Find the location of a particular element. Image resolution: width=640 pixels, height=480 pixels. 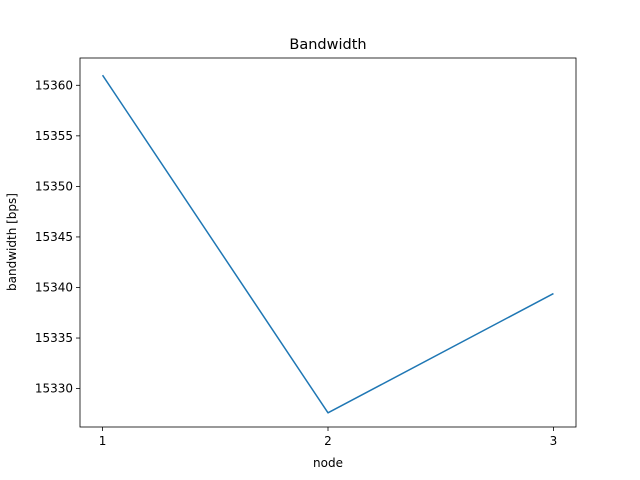

y-tick-label: 15350 is located at coordinates (54, 186).